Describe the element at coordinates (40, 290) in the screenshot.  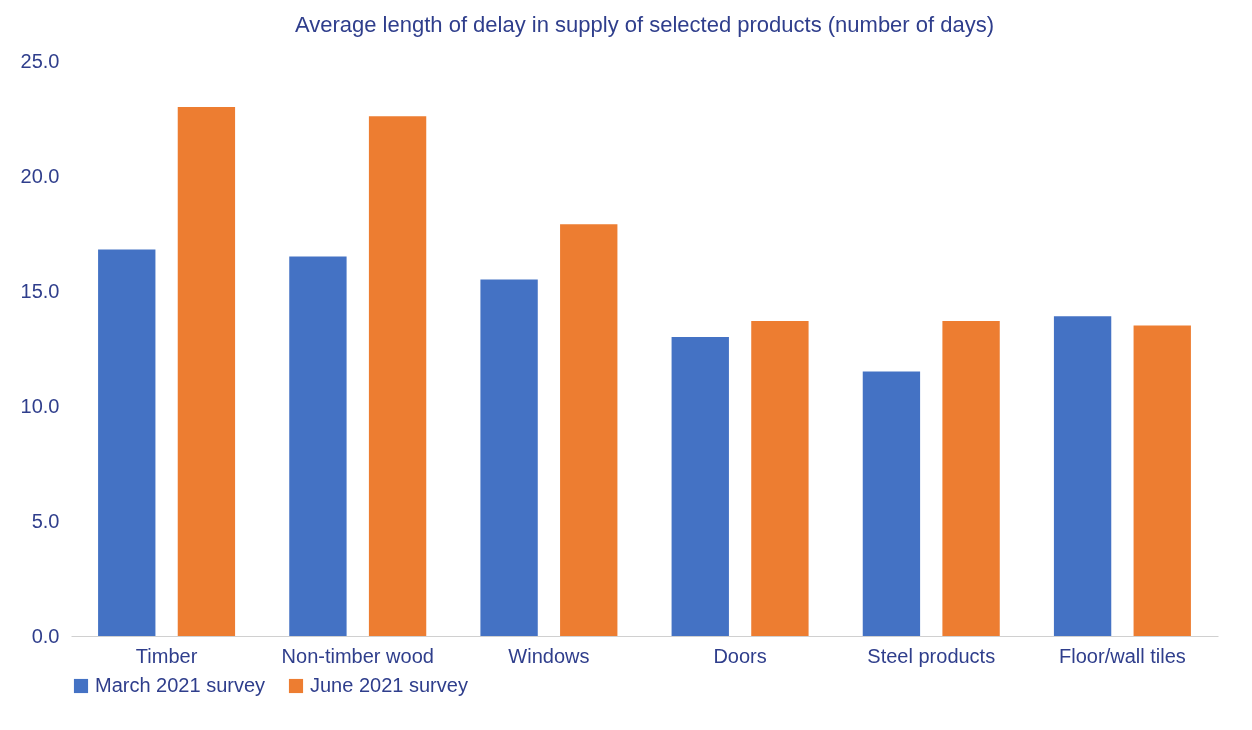
I see `y-tick-label: 15.0` at that location.